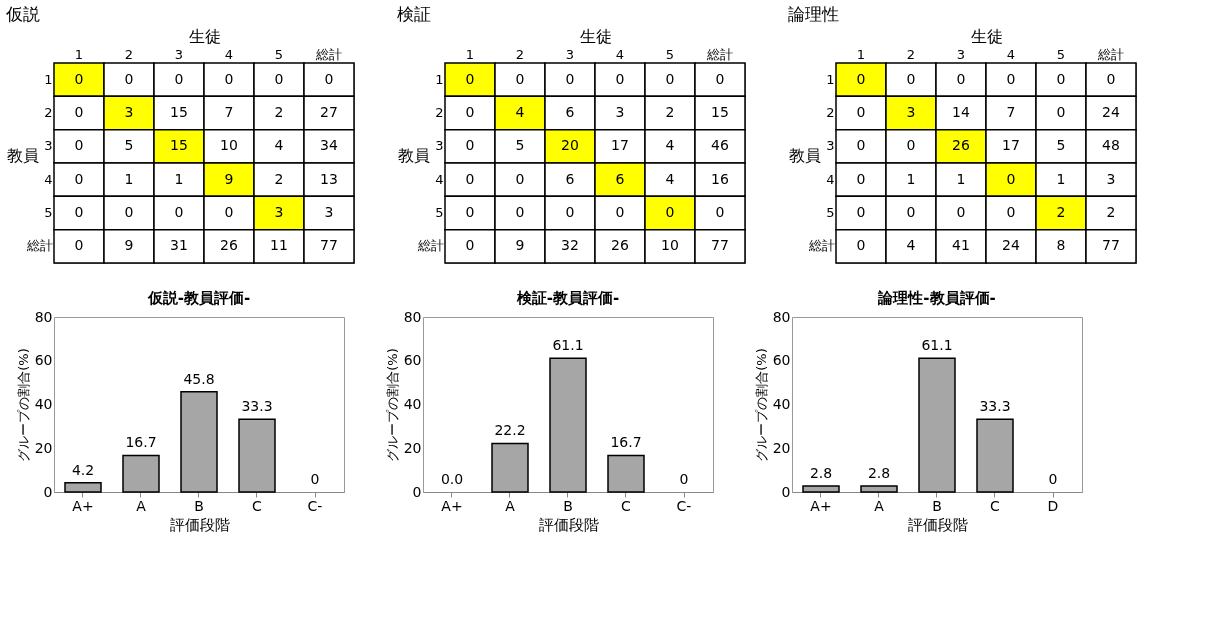 The image size is (1228, 636). What do you see at coordinates (43, 316) in the screenshot?
I see `y-tick-label: 80` at bounding box center [43, 316].